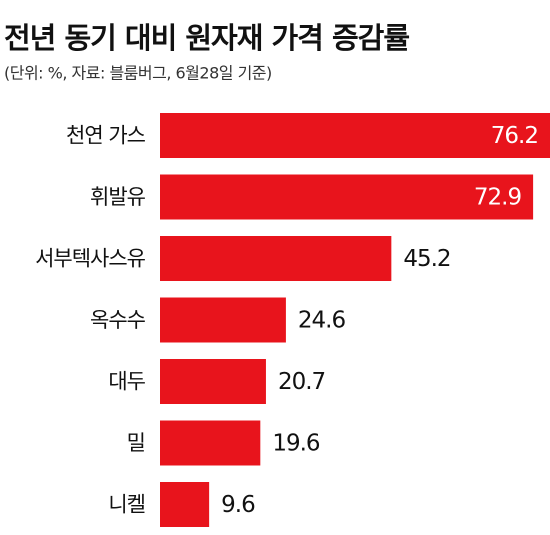  What do you see at coordinates (136, 443) in the screenshot?
I see `category-label: 밀` at bounding box center [136, 443].